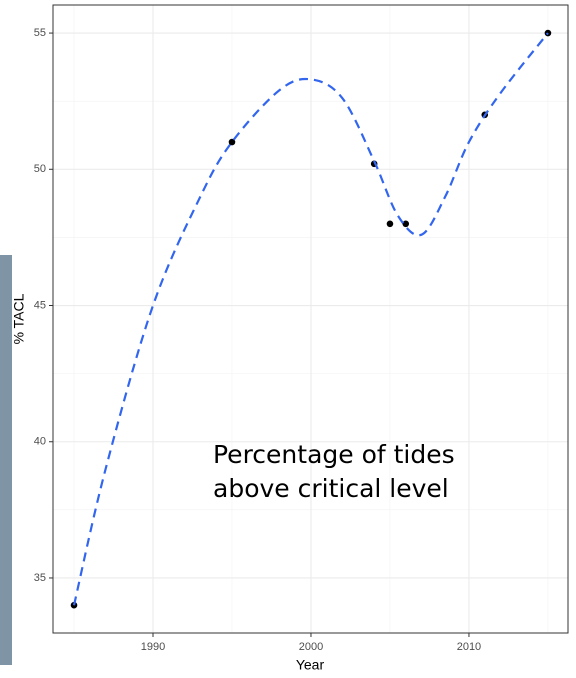  I want to click on background-photo-strip, so click(6, 460).